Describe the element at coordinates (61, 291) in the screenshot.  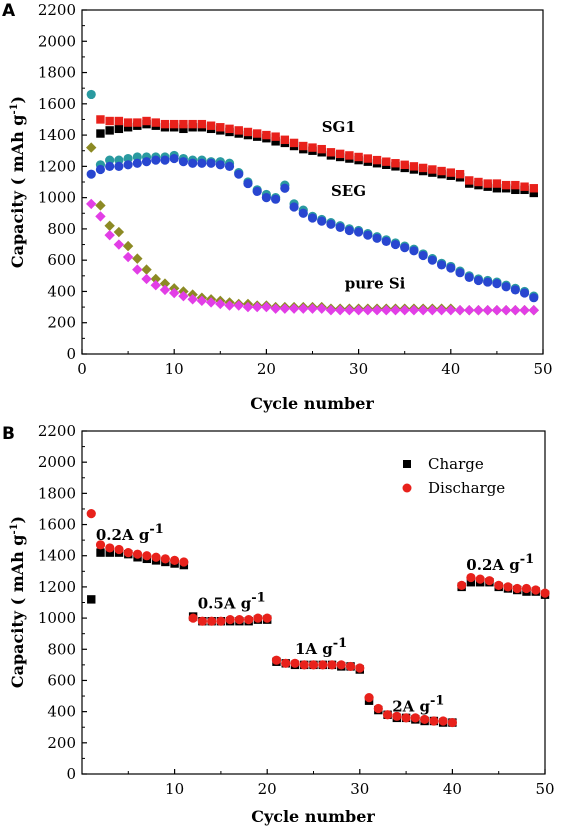
I see `panel-a-y-tick-label: 400` at that location.